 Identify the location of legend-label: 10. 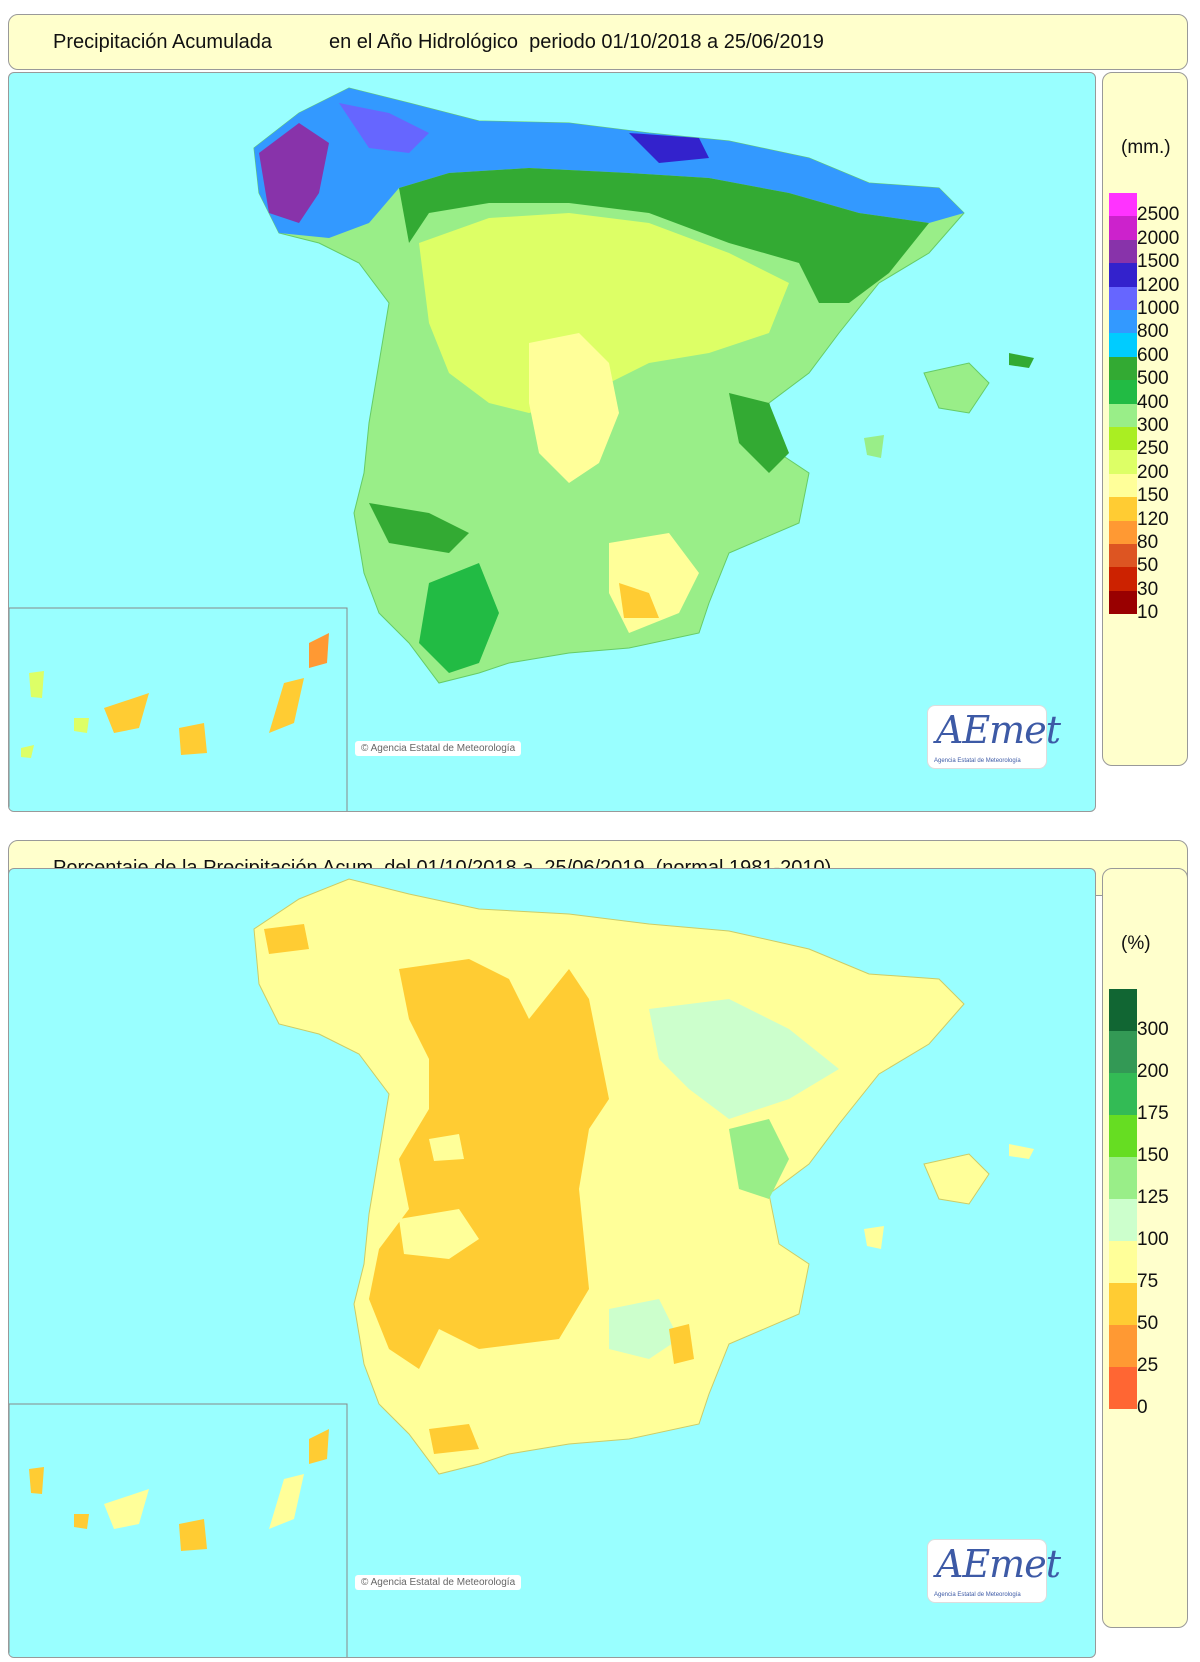
(1148, 613).